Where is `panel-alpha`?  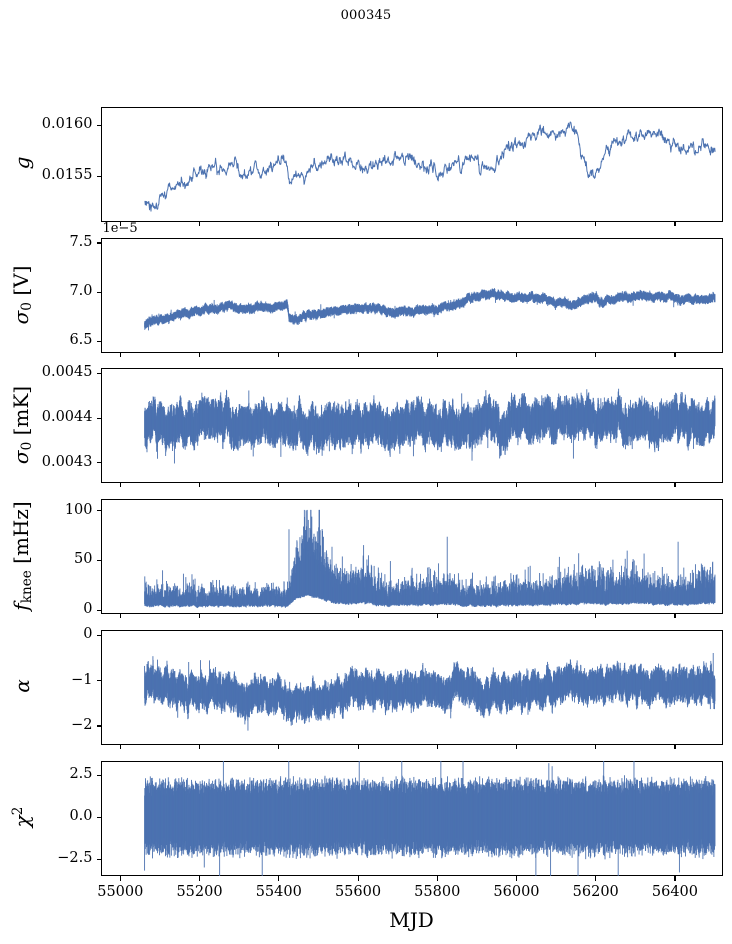 panel-alpha is located at coordinates (411, 687).